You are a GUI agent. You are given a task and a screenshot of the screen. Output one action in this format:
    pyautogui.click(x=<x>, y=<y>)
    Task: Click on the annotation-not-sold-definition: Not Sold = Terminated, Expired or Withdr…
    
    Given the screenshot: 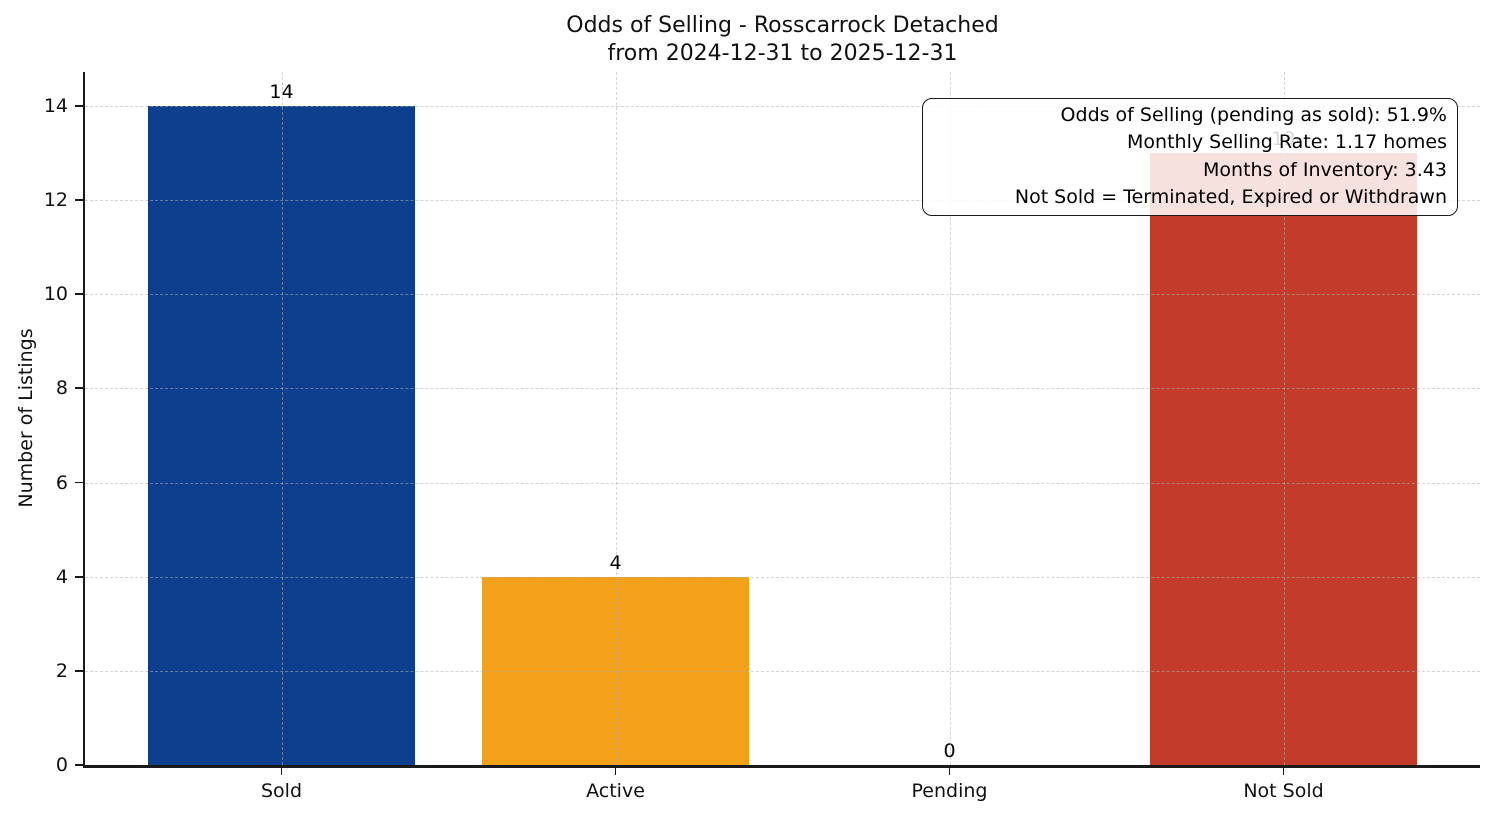 What is the action you would take?
    pyautogui.click(x=1230, y=197)
    